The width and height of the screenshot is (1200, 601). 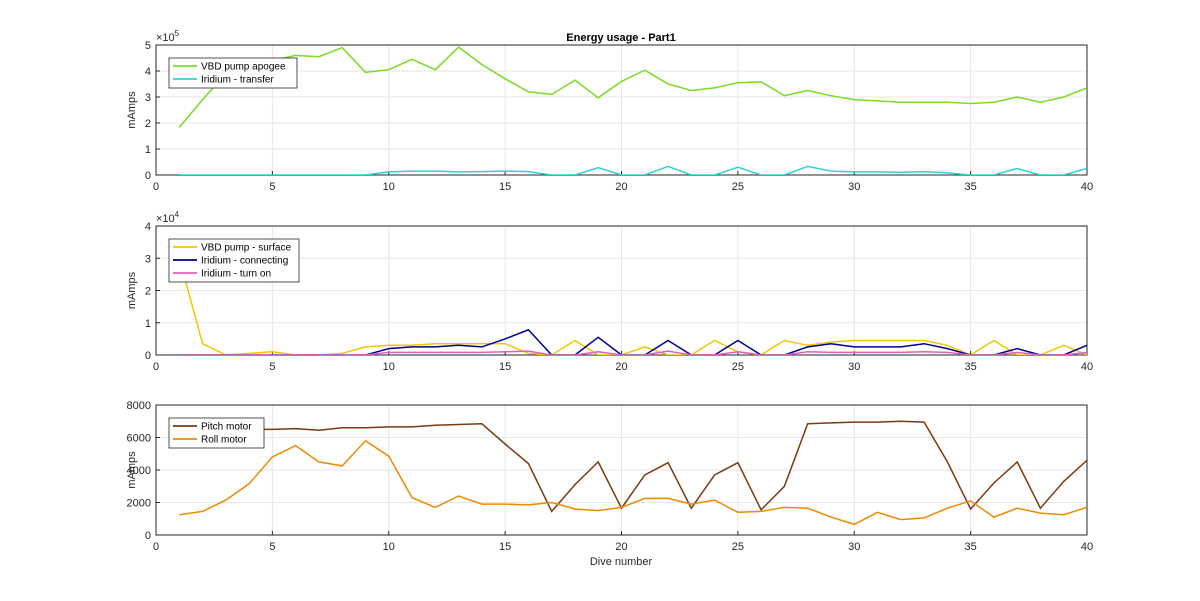 I want to click on legend-entry: VBD pump apogee, so click(x=243, y=67).